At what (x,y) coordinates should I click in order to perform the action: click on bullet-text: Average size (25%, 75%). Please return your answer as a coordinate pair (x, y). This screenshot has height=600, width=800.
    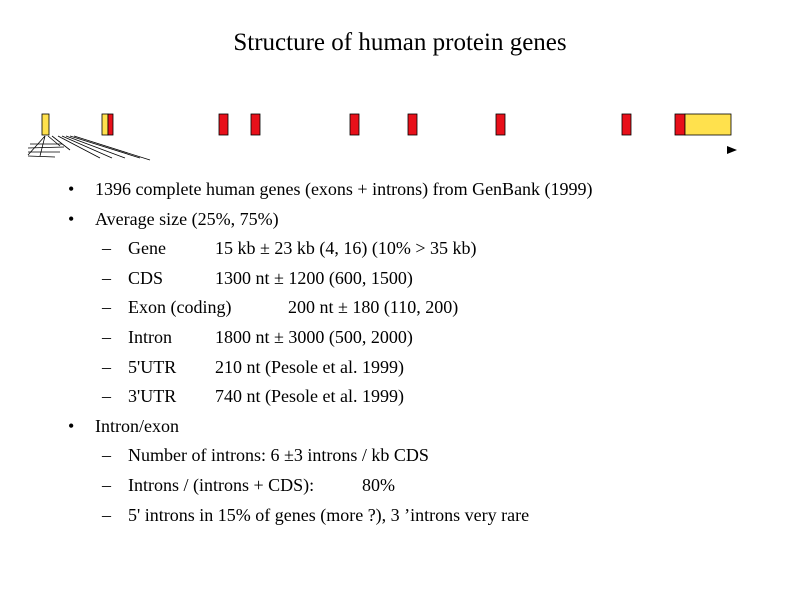
    Looking at the image, I should click on (187, 218).